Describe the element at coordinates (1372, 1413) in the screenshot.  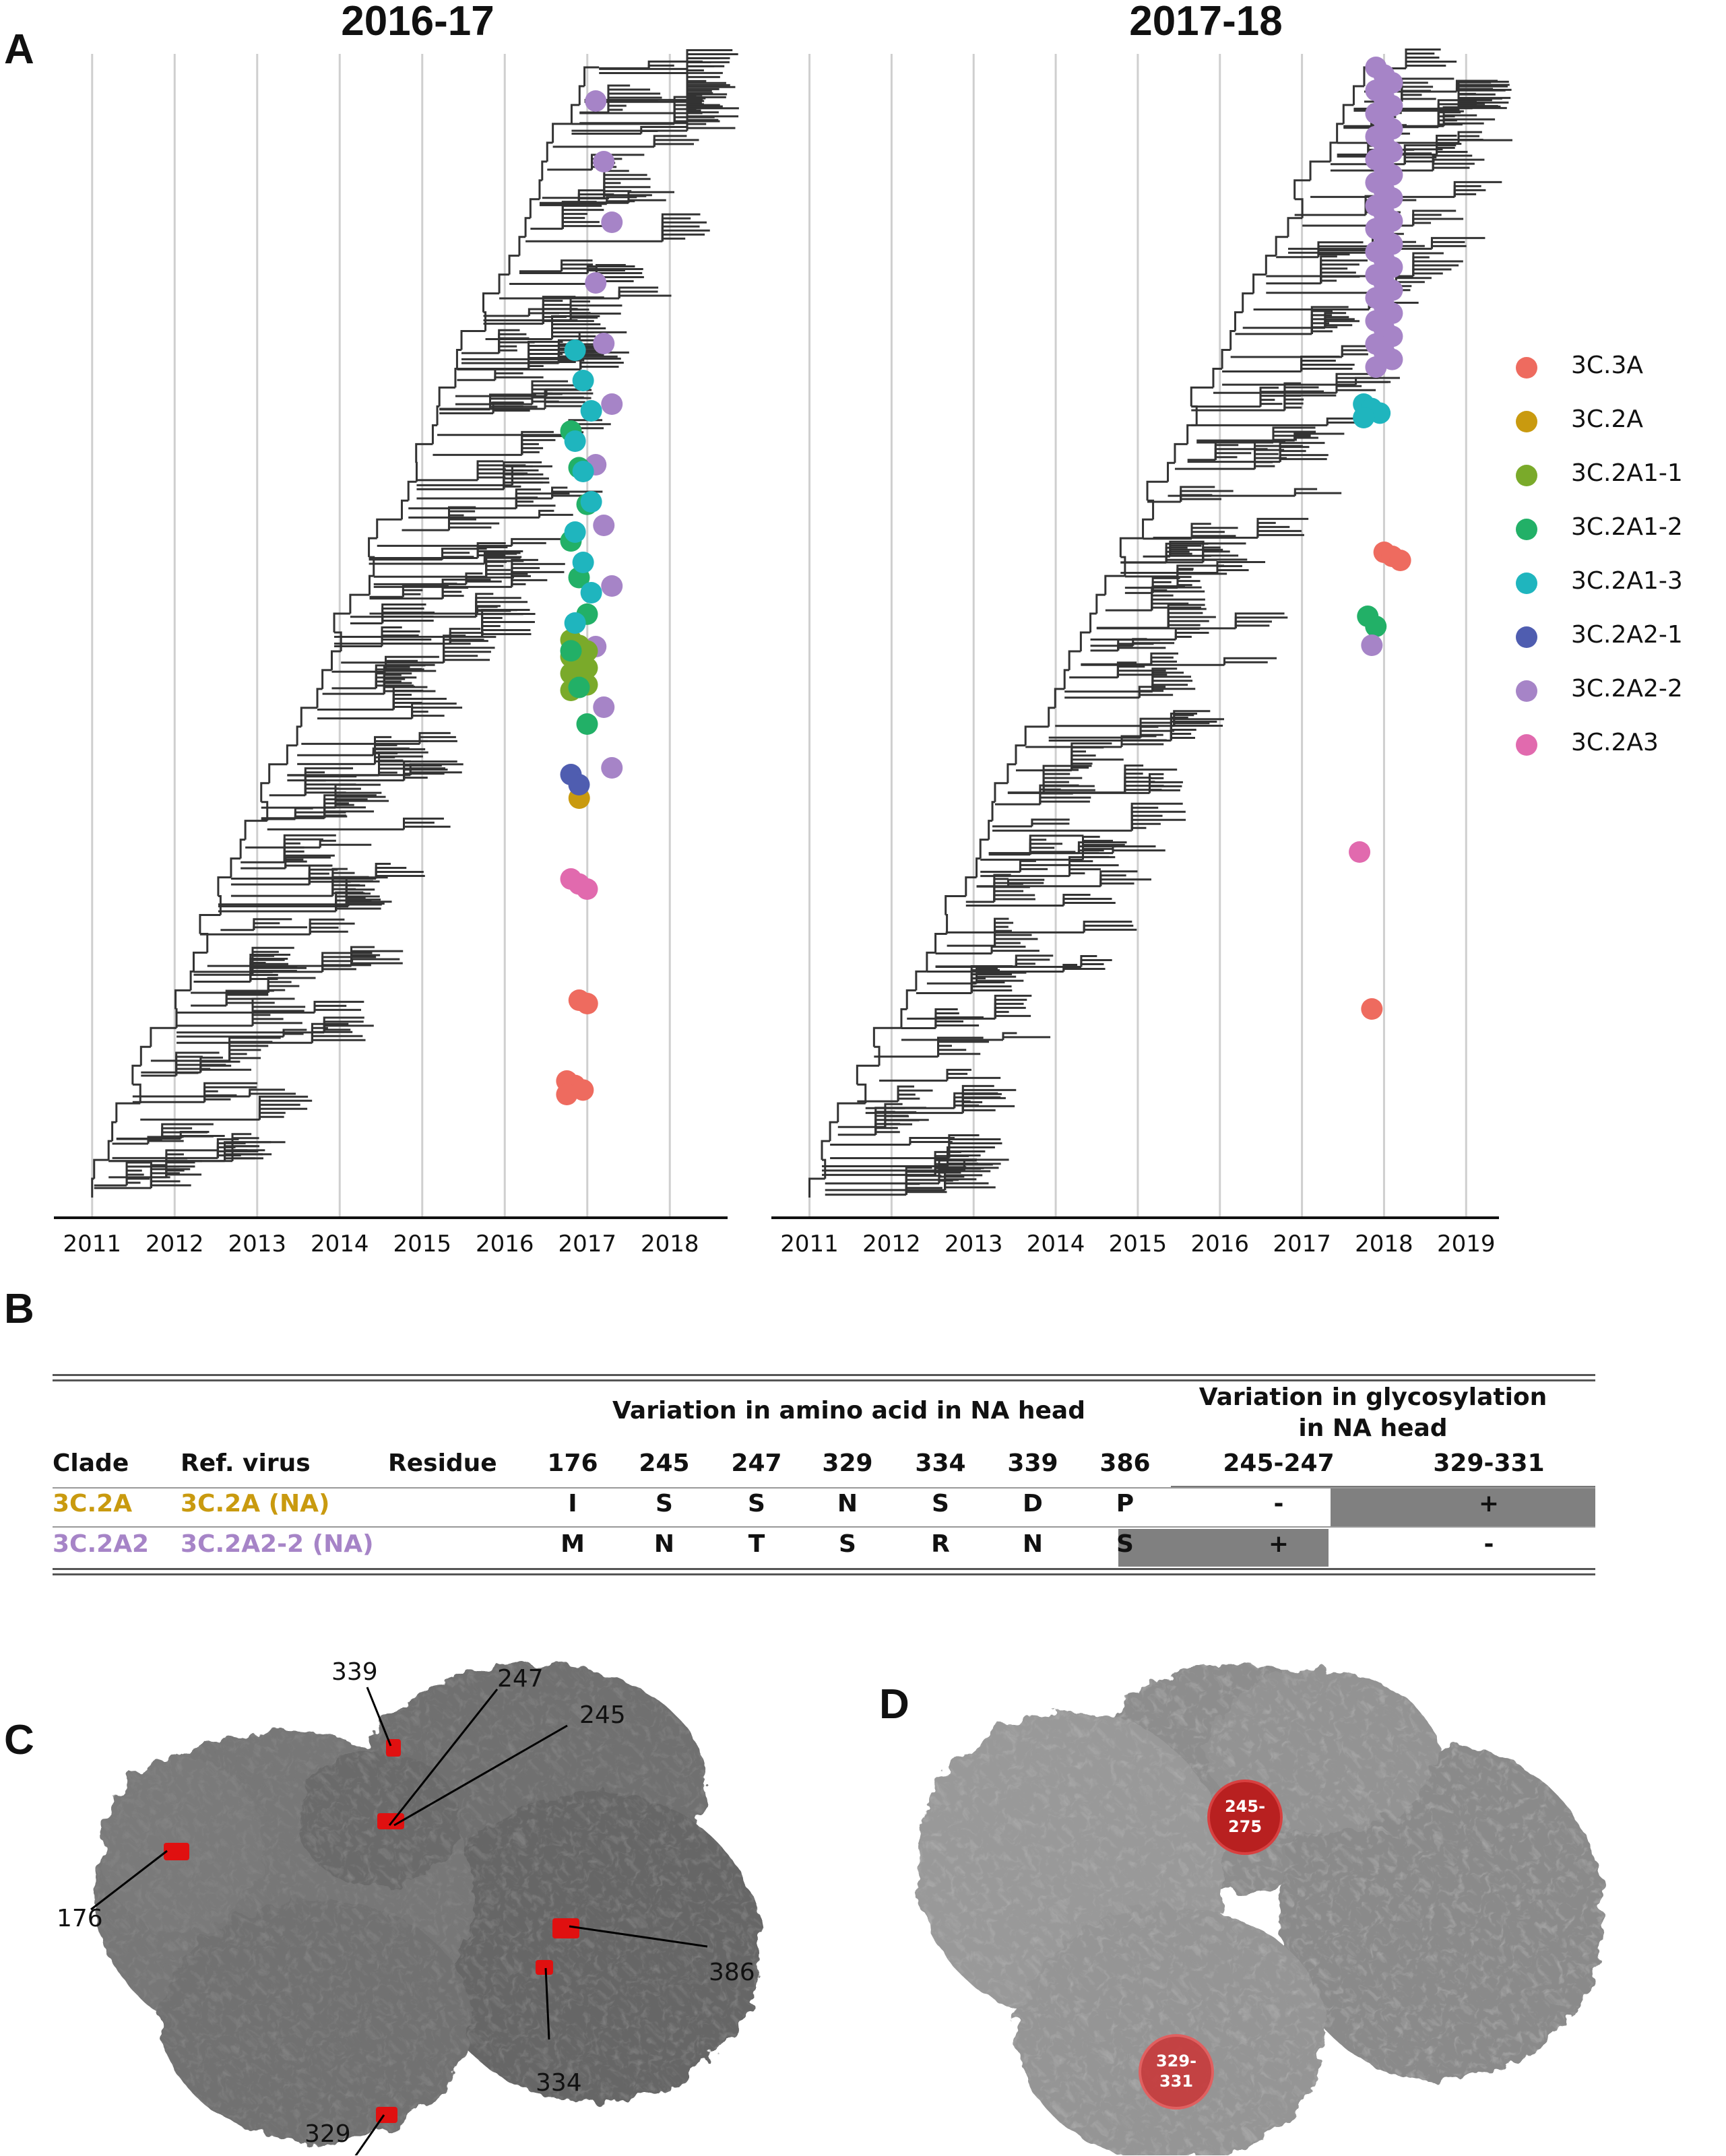
I see `group-header-glyco: Variation in glycosylation in NA head` at that location.